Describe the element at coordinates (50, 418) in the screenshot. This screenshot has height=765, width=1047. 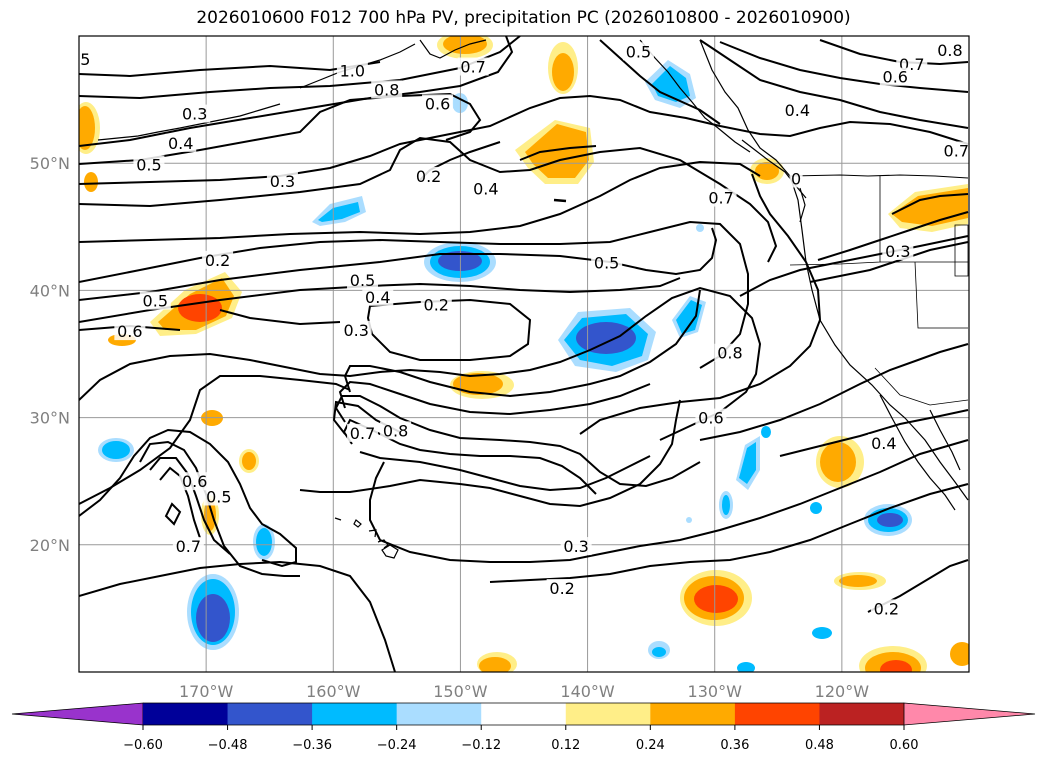
I see `latitude-label: 30°N` at that location.